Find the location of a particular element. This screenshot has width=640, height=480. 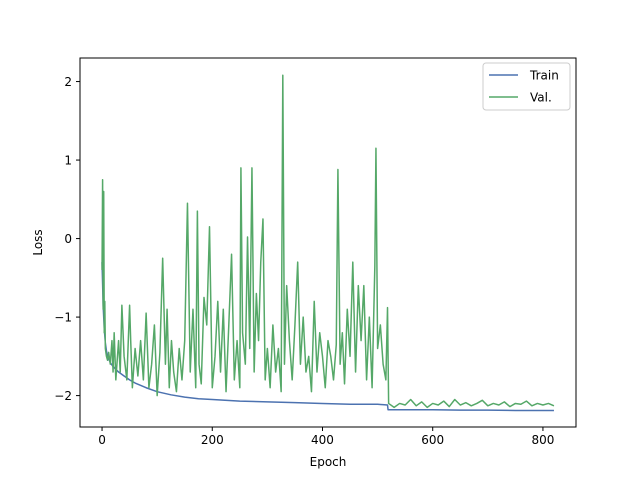

y-tick-label: 1 is located at coordinates (68, 161).